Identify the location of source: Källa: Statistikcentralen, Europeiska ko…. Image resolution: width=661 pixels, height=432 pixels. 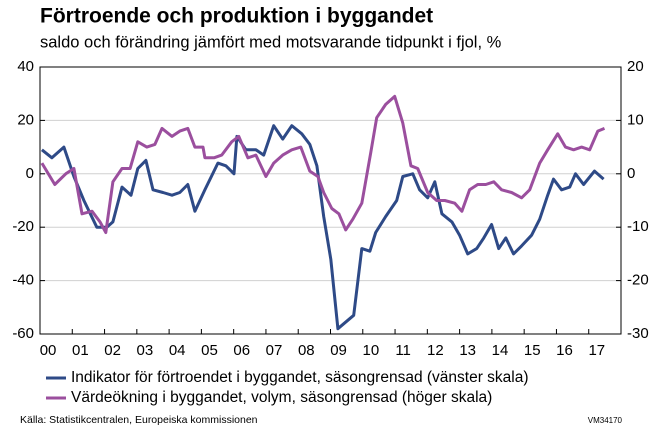
(139, 420).